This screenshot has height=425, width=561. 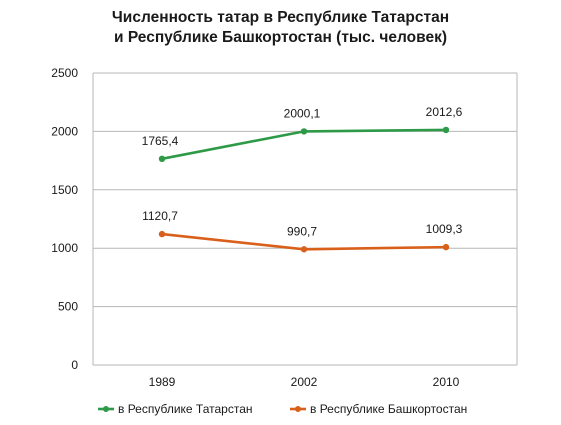 I want to click on y-tick-label-2: 1000, so click(x=64, y=248).